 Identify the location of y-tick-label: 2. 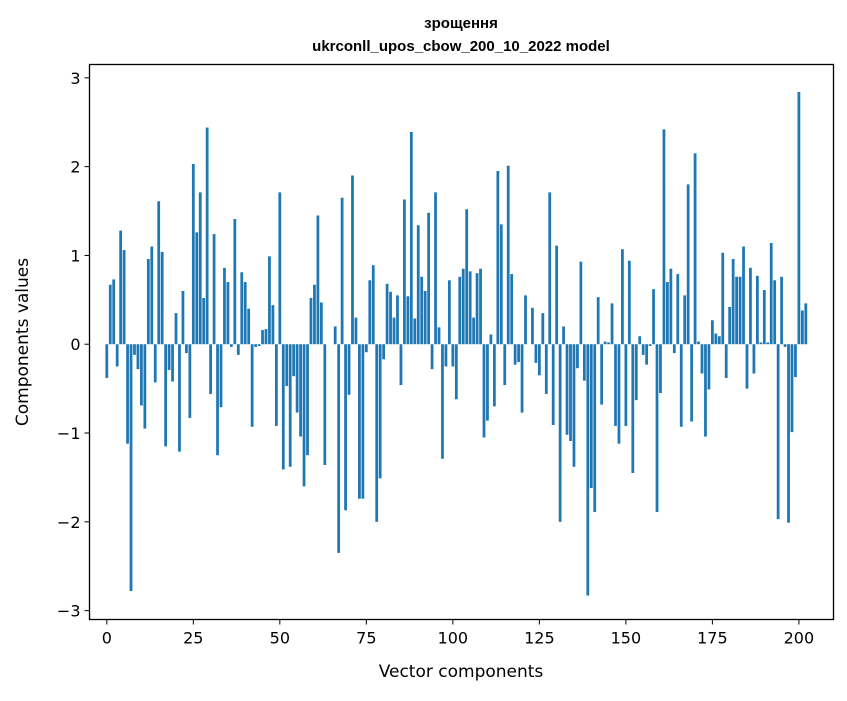
(75, 167).